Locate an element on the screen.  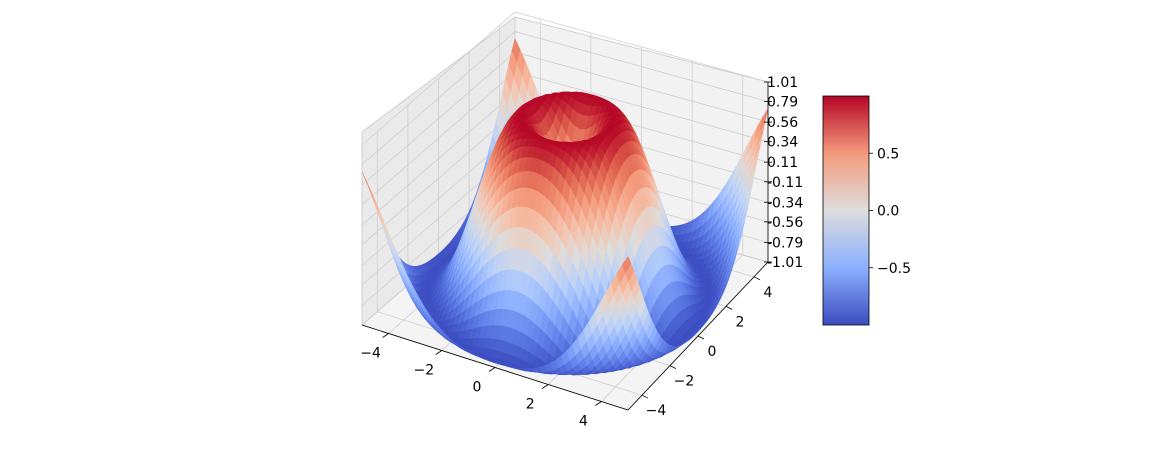
colorbar-tick-label: 0.0 is located at coordinates (888, 212).